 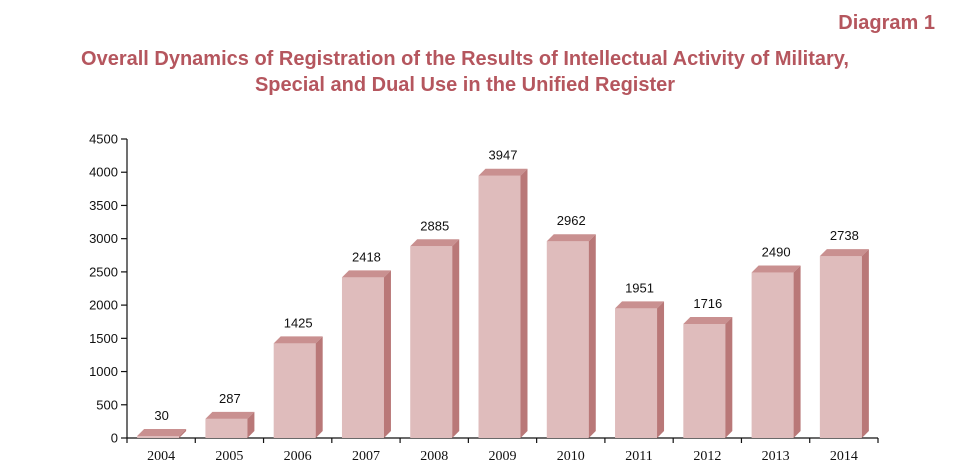 I want to click on y-tick-label: 3500, so click(x=103, y=205).